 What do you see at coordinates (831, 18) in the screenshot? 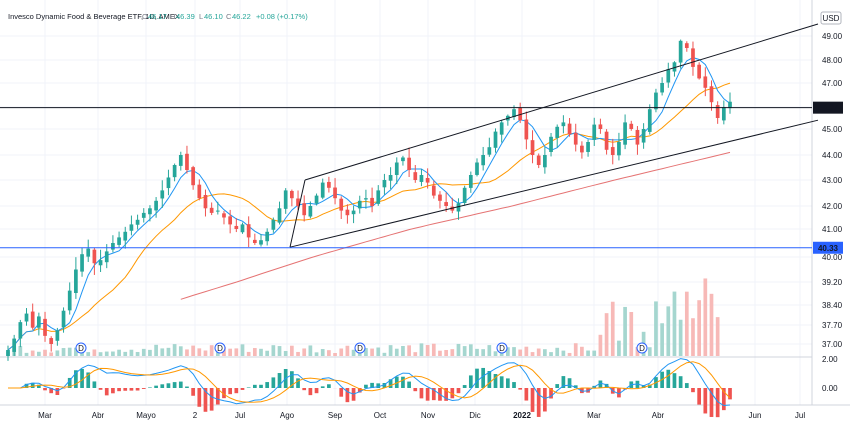
I see `currency-badge` at bounding box center [831, 18].